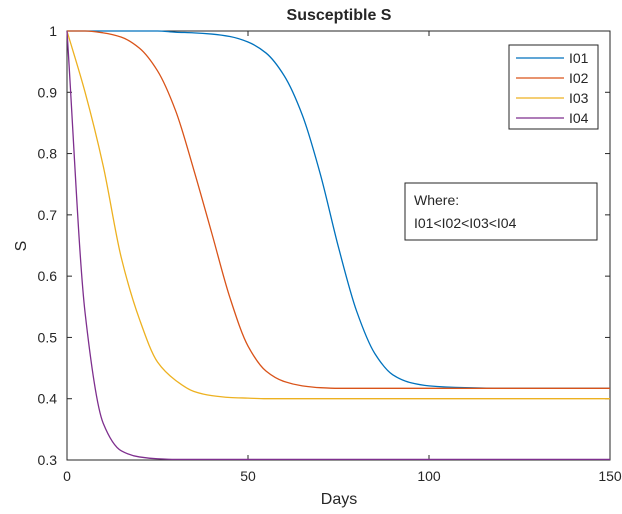 The image size is (622, 514). What do you see at coordinates (579, 78) in the screenshot?
I see `legend-label-i02: I02` at bounding box center [579, 78].